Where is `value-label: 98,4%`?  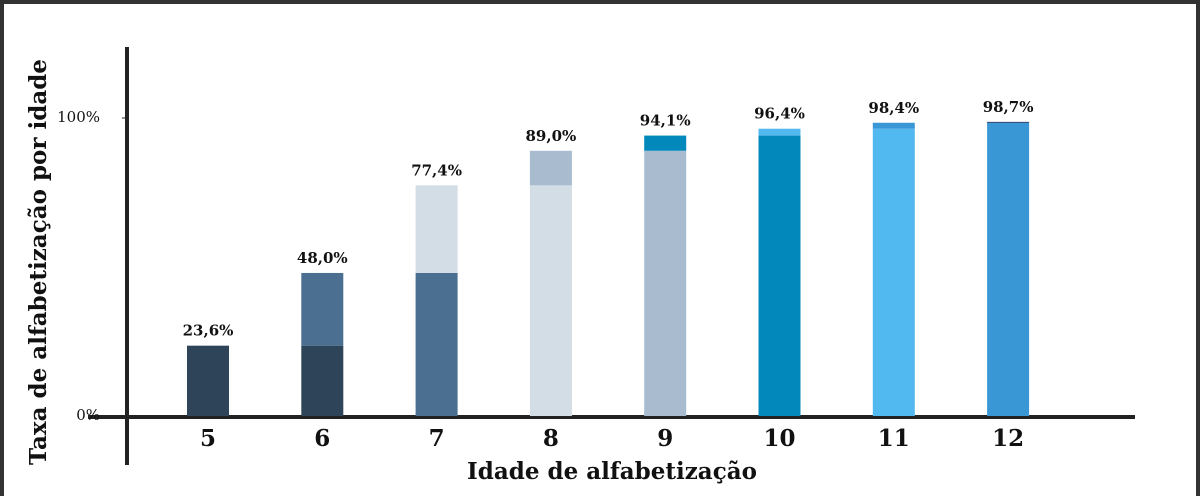 value-label: 98,4% is located at coordinates (893, 108).